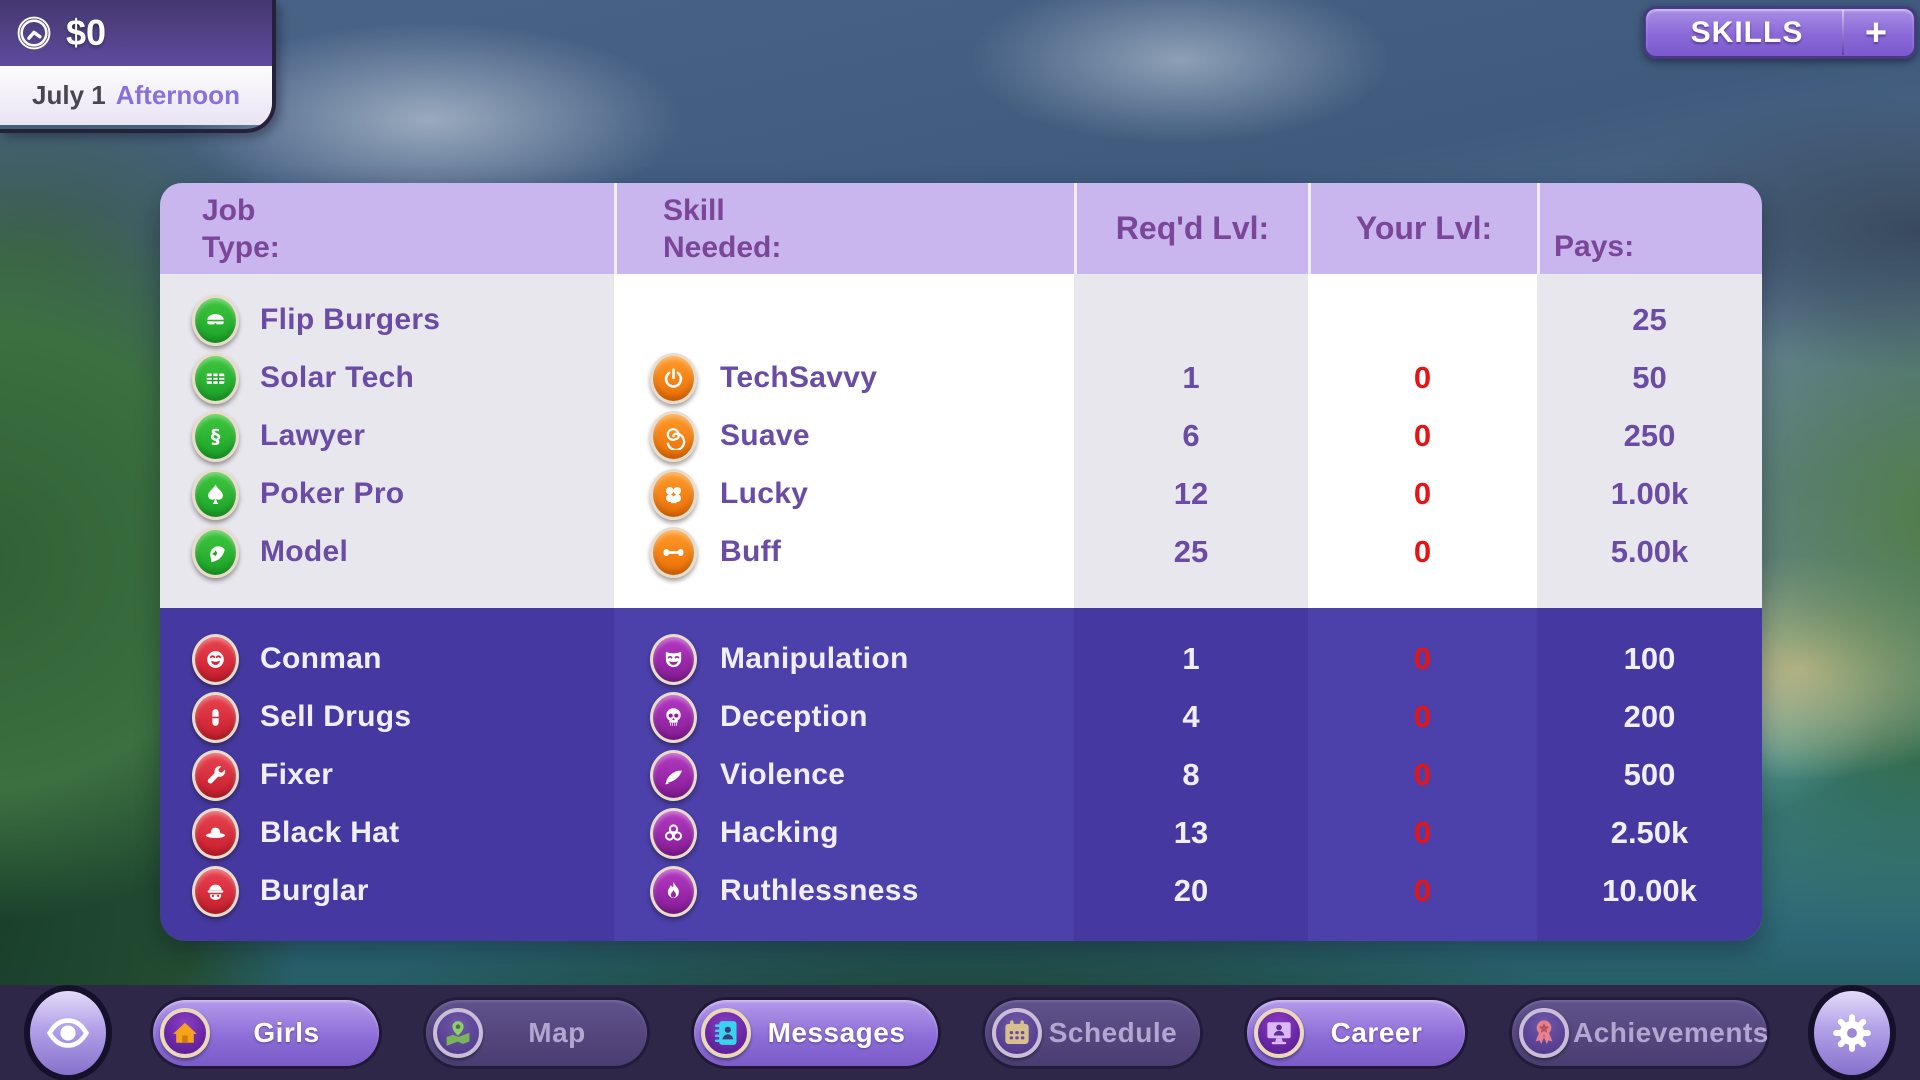 The width and height of the screenshot is (1920, 1080). I want to click on burglar-icon, so click(215, 891).